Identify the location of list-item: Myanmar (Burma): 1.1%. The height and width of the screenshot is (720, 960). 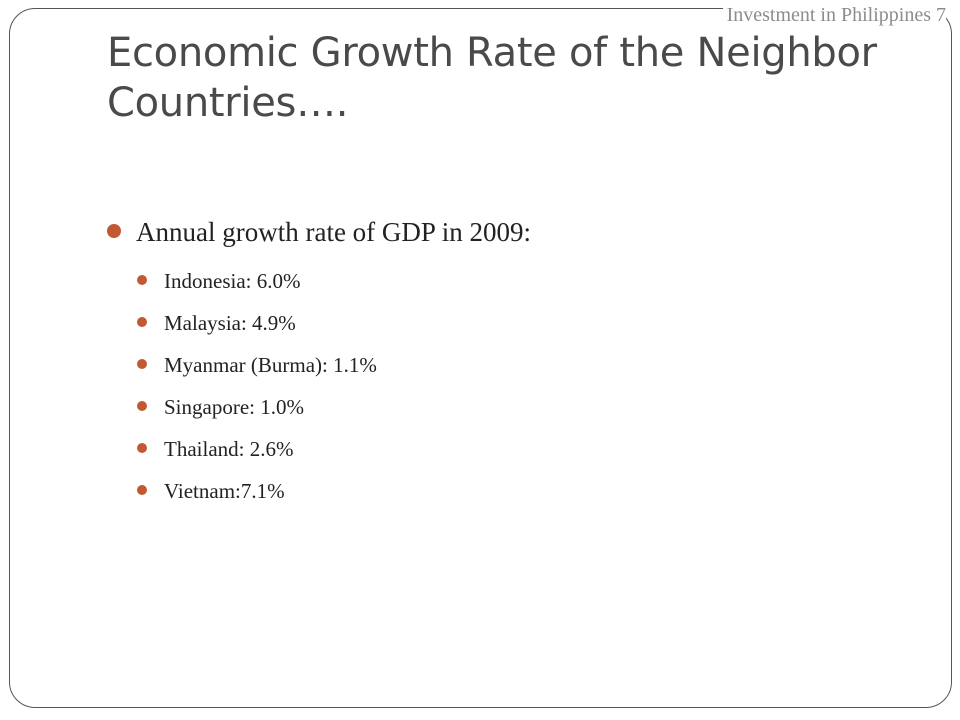
(487, 365).